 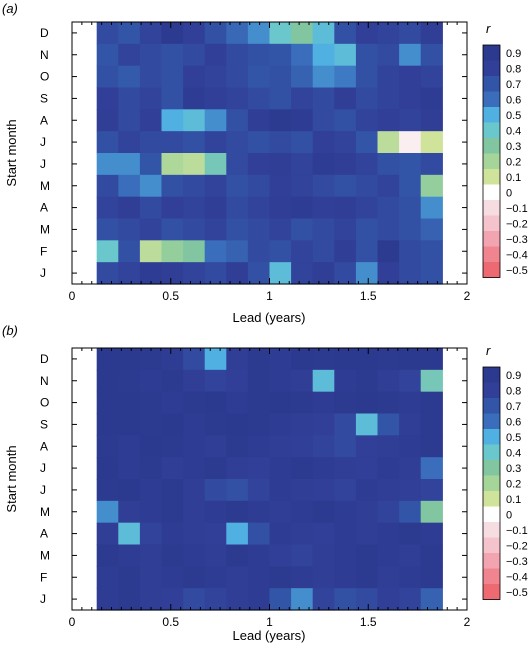 What do you see at coordinates (388, 403) in the screenshot?
I see `heat-cell-b-r2-c13` at bounding box center [388, 403].